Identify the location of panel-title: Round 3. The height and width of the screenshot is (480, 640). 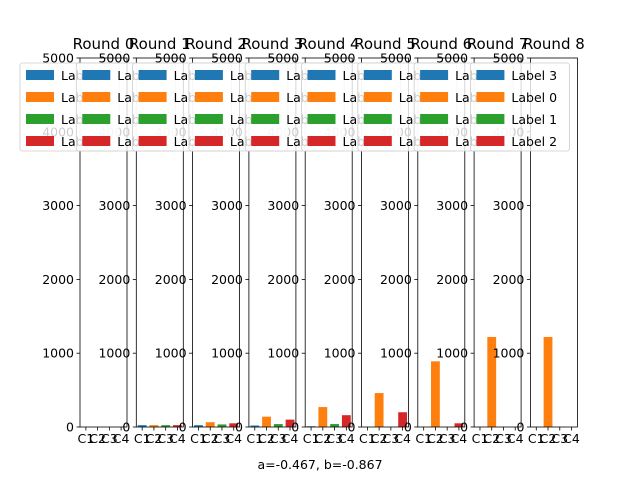
(273, 44).